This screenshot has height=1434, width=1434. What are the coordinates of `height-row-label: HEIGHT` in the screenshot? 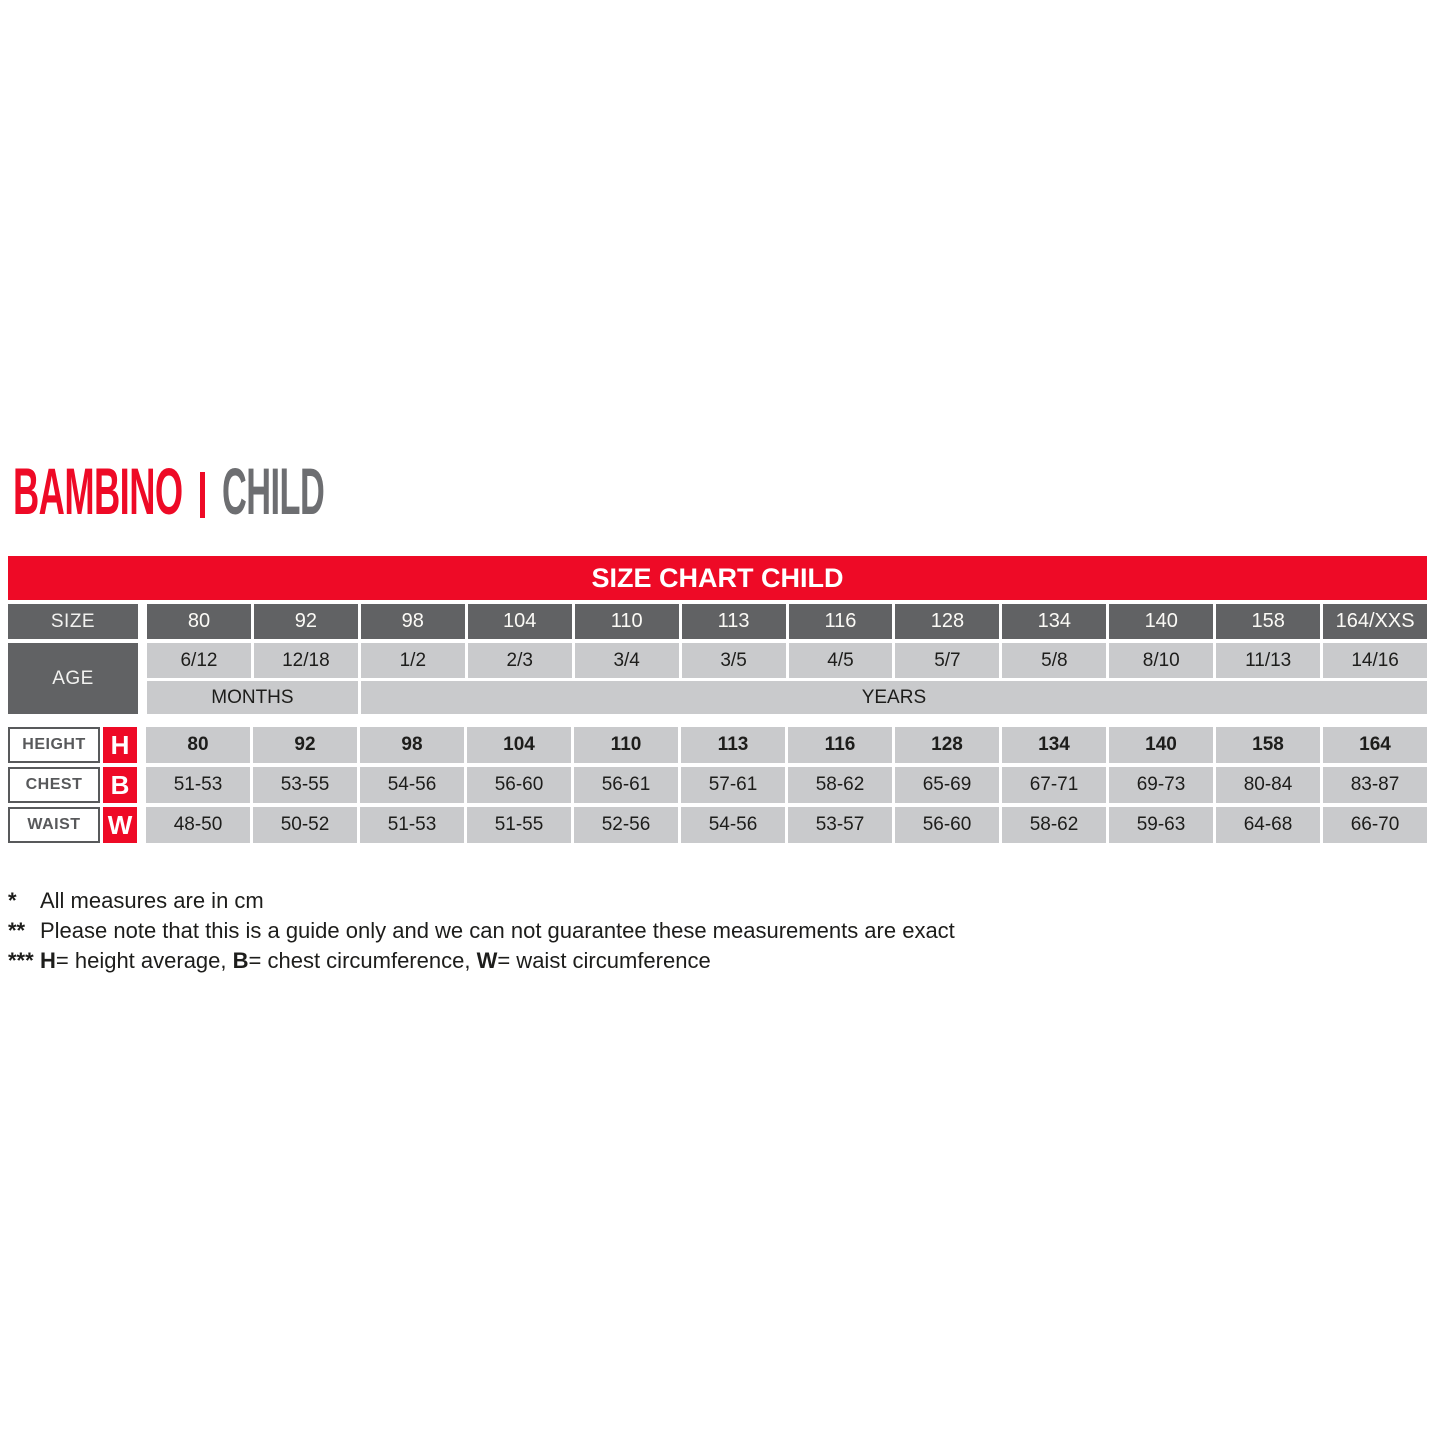 It's located at (54, 745).